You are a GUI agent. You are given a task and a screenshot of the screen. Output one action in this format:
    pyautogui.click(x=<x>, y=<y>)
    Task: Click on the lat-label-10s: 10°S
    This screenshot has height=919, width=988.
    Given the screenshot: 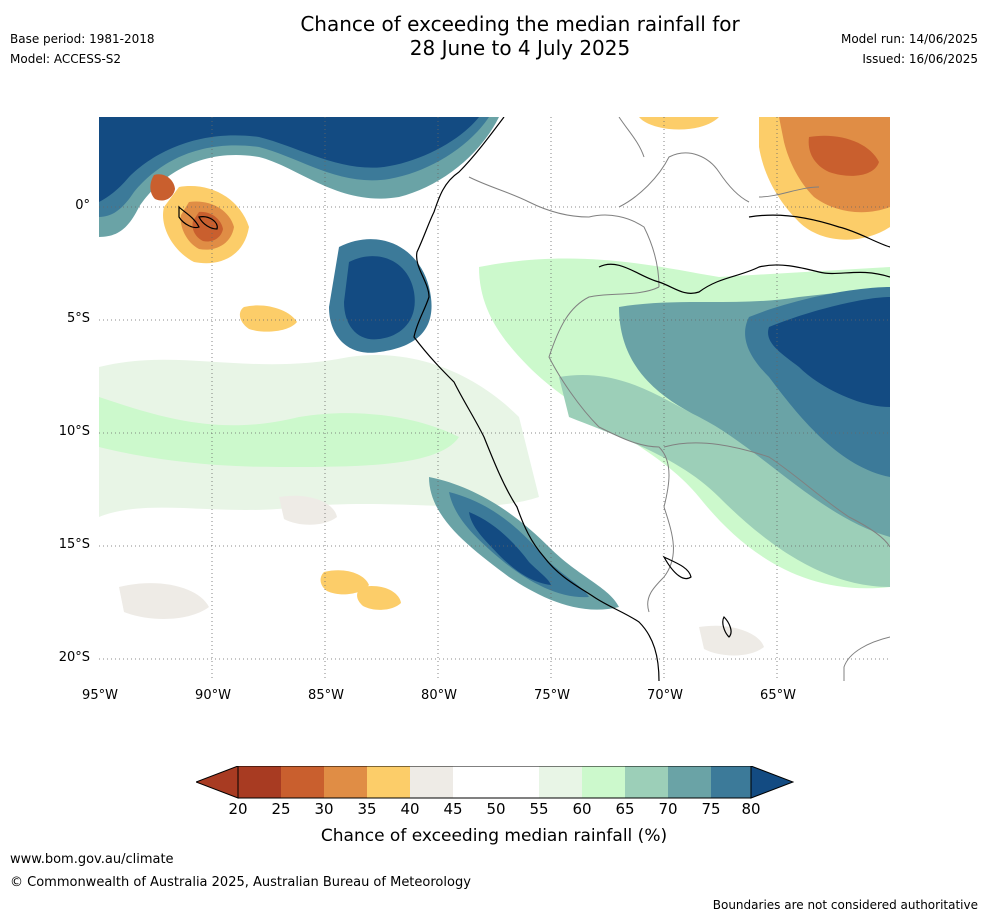 What is the action you would take?
    pyautogui.click(x=74, y=431)
    